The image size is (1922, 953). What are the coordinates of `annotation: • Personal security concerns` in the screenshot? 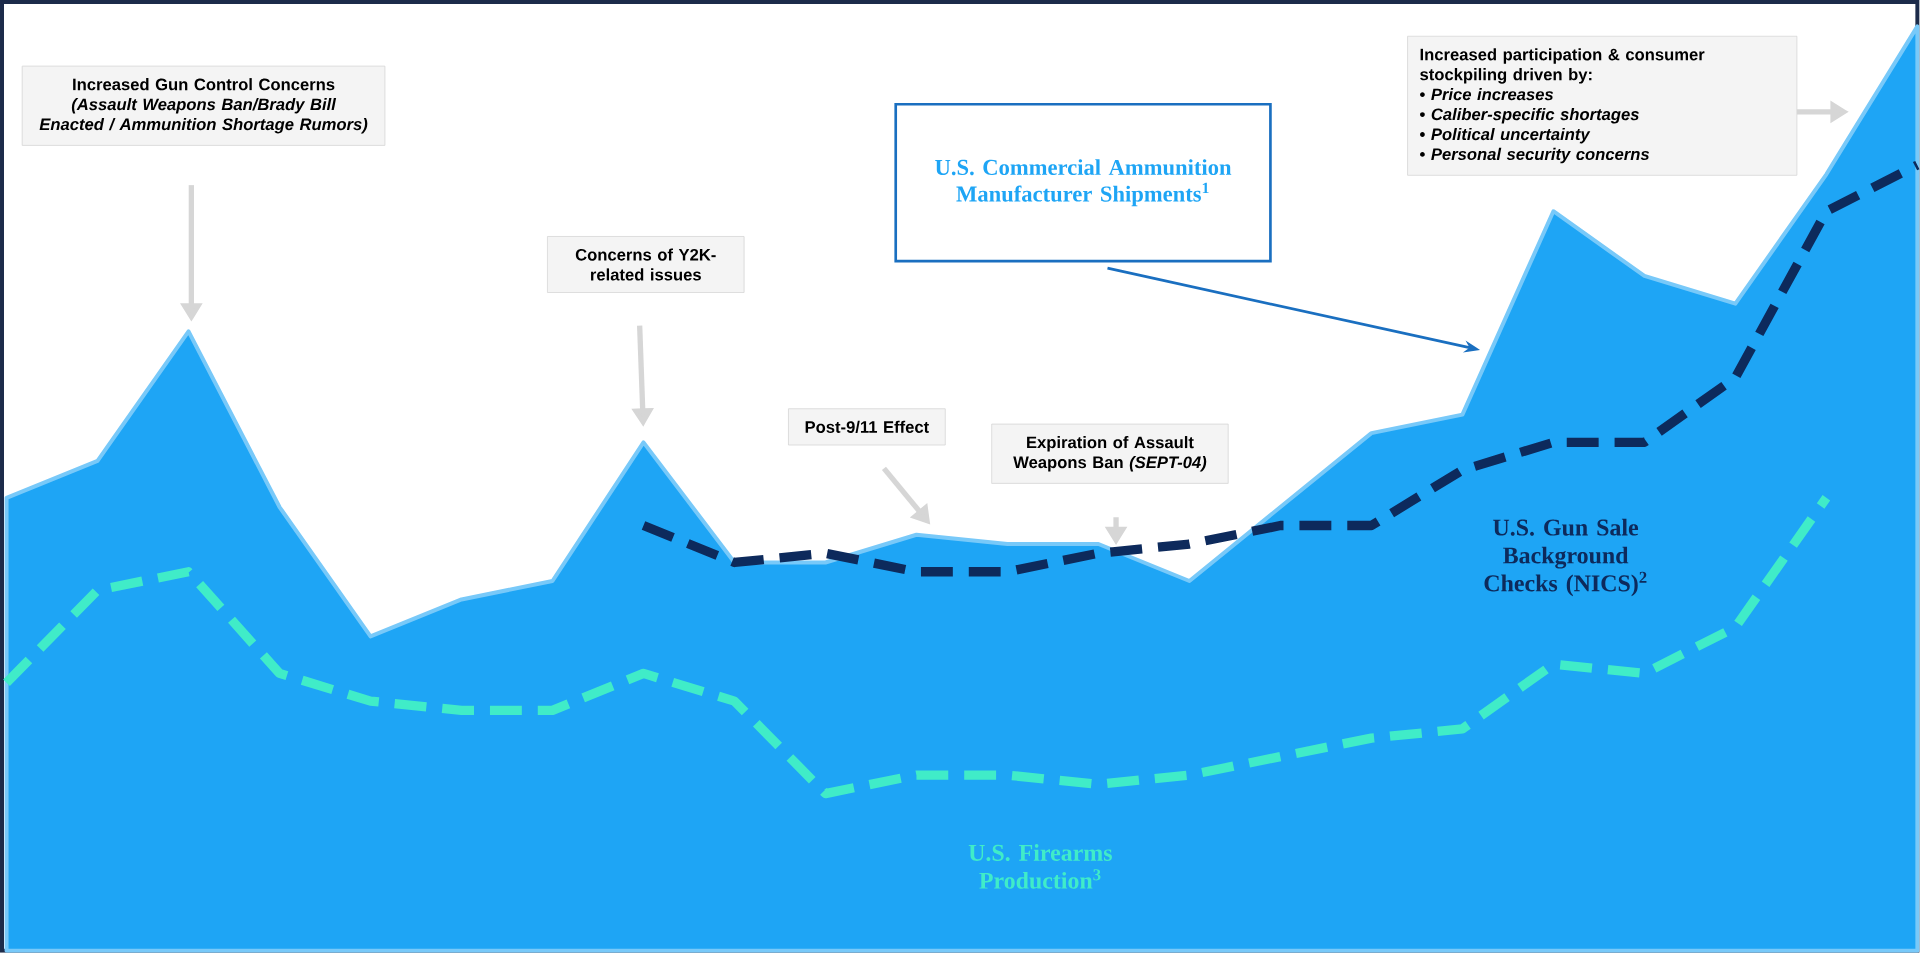 It's located at (1535, 155).